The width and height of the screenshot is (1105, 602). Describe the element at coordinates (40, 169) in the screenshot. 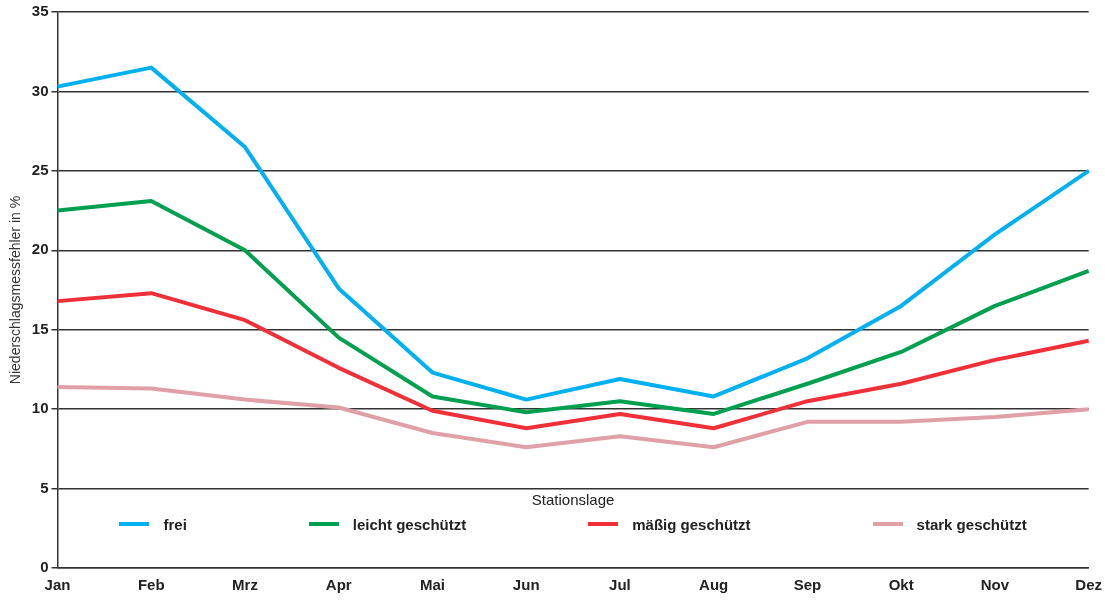

I see `y-tick-label: 25` at that location.